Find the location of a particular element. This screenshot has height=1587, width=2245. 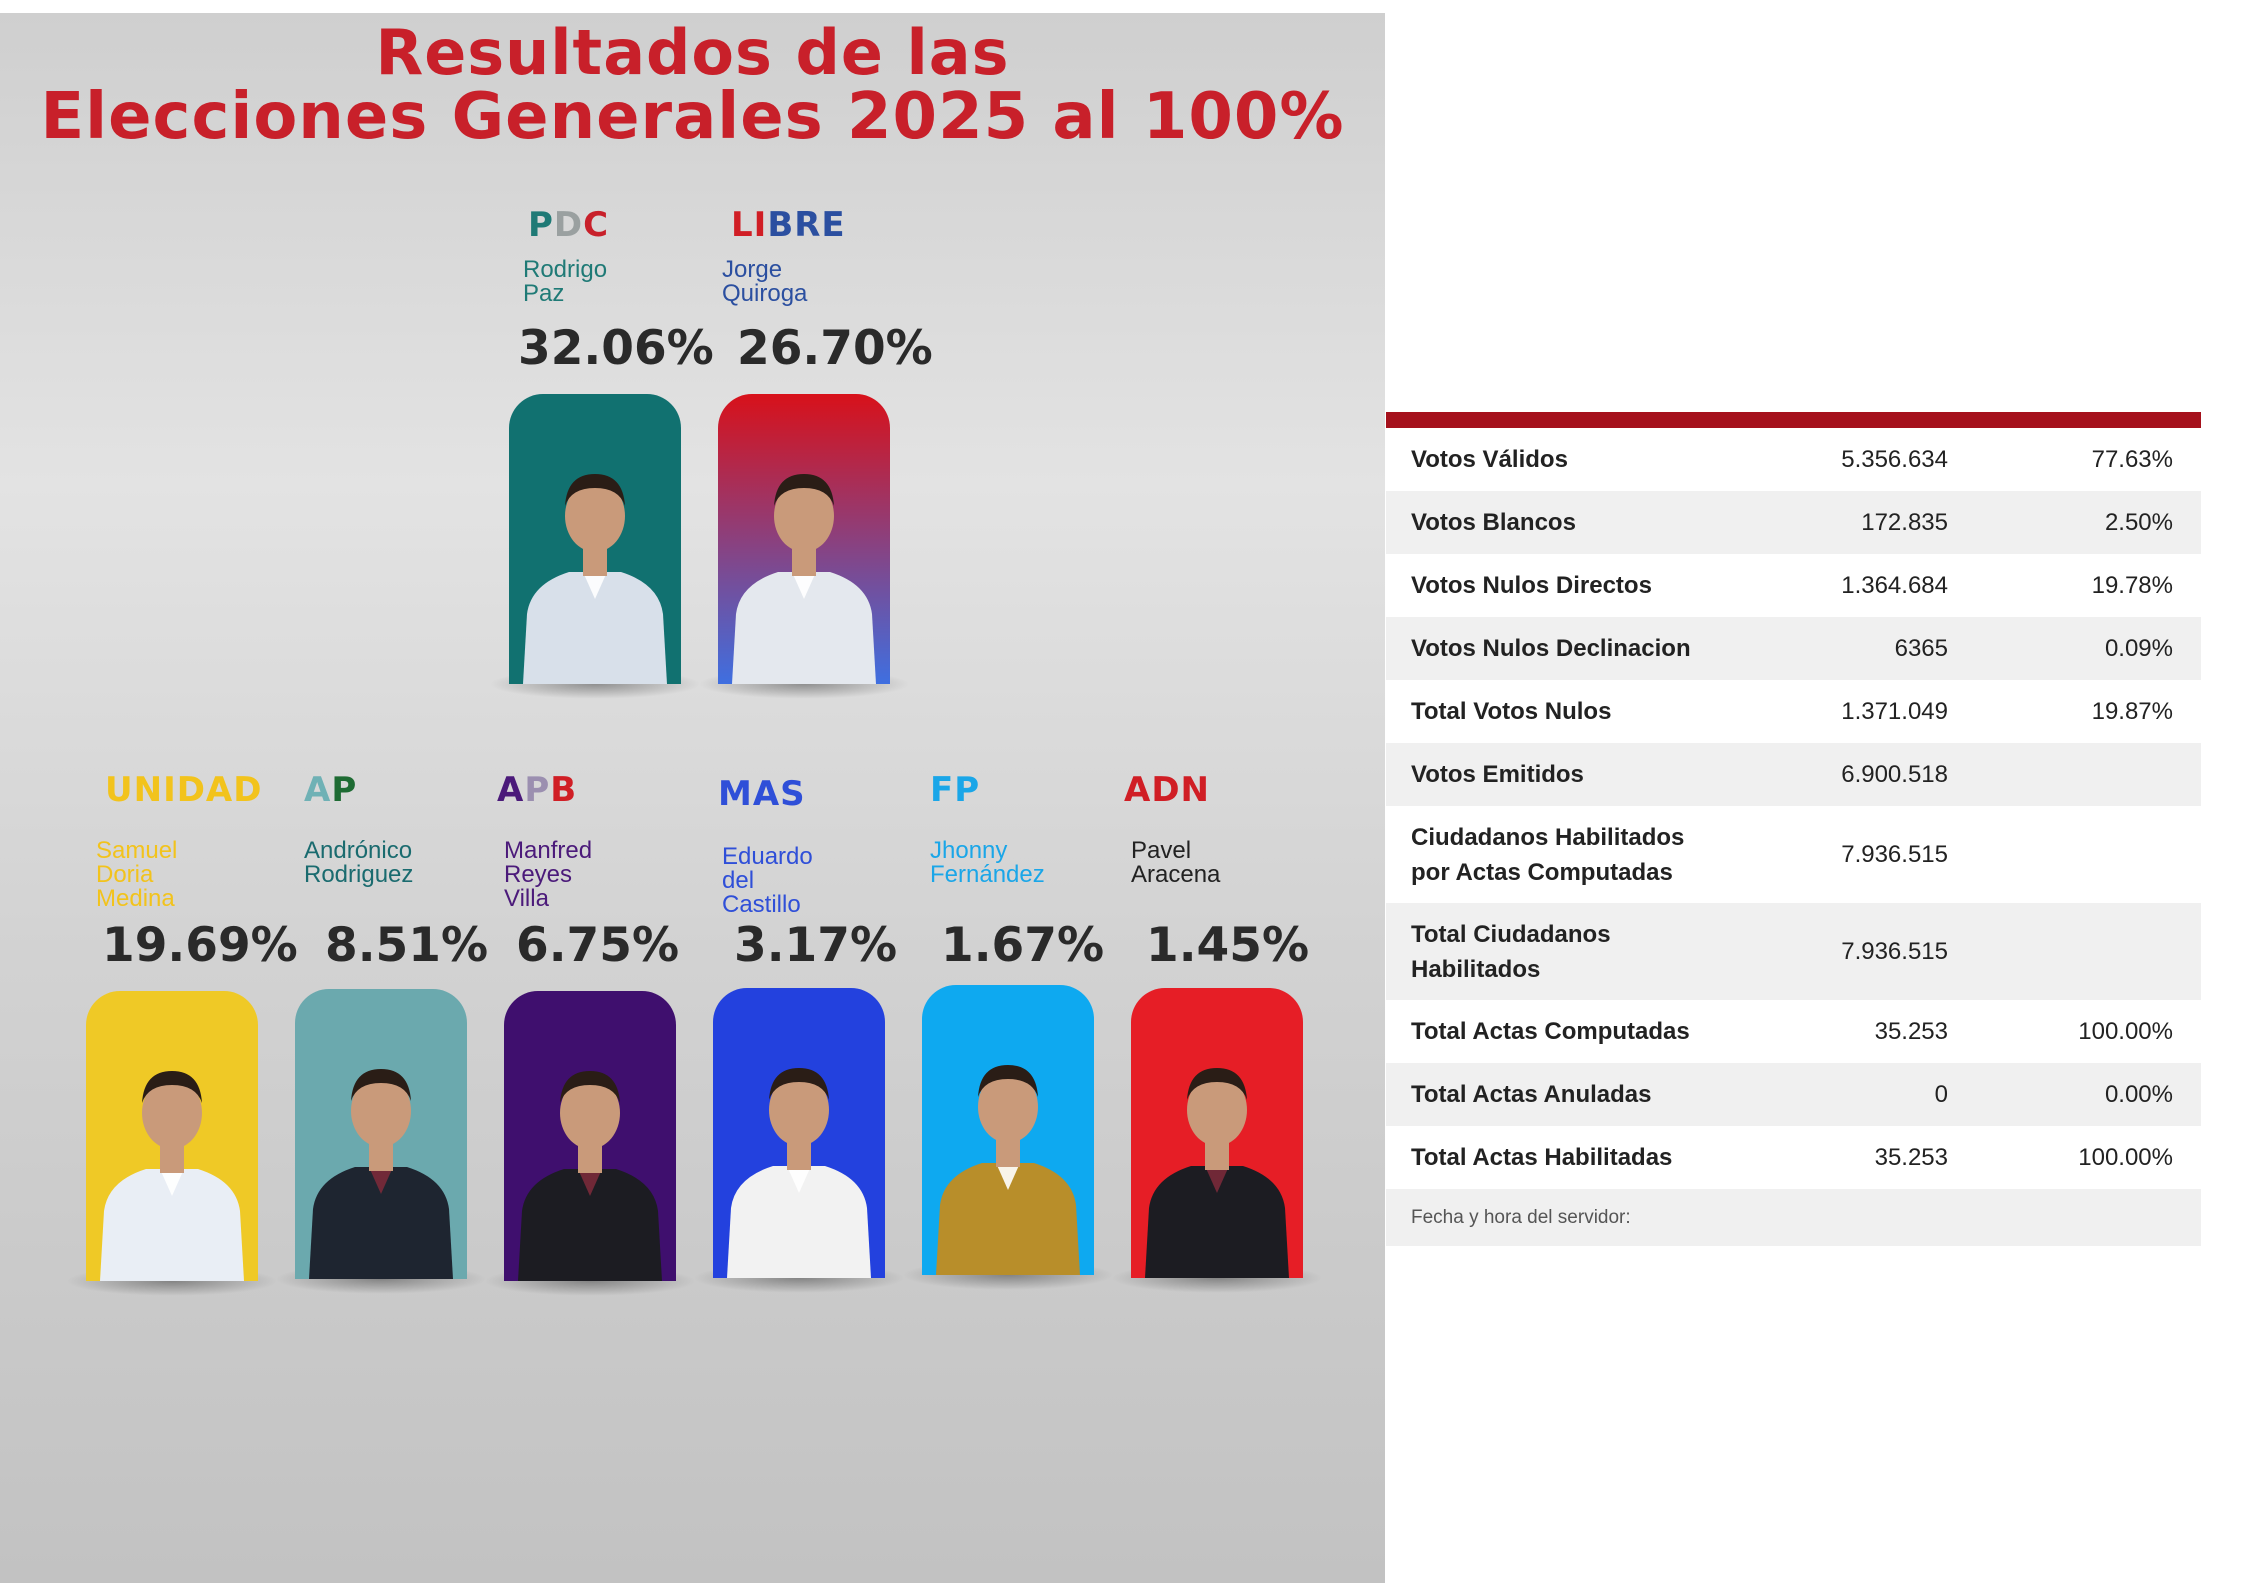

party-letters: UNIDAD is located at coordinates (184, 790).